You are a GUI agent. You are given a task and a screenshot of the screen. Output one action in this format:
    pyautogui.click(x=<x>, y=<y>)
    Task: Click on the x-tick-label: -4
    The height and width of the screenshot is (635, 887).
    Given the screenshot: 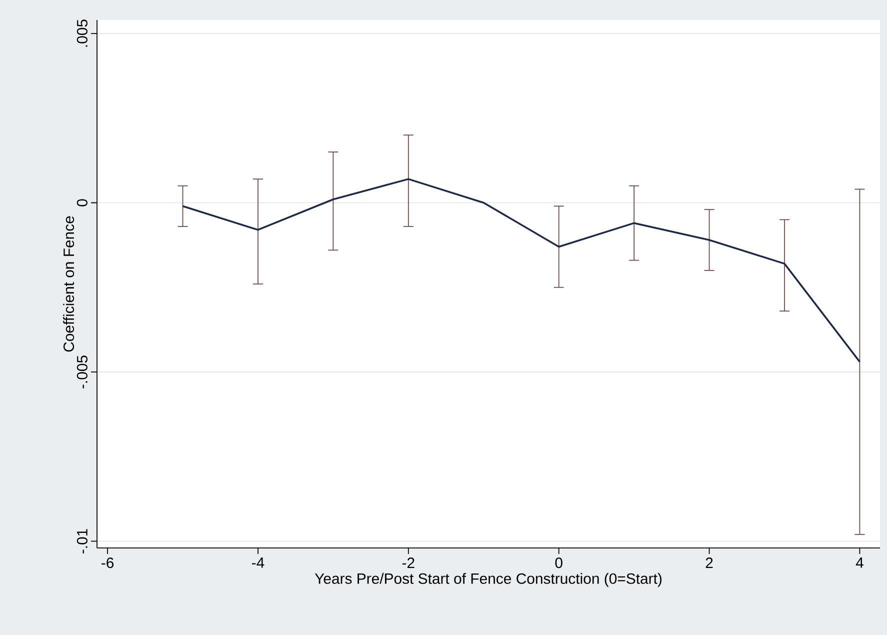 What is the action you would take?
    pyautogui.click(x=258, y=563)
    